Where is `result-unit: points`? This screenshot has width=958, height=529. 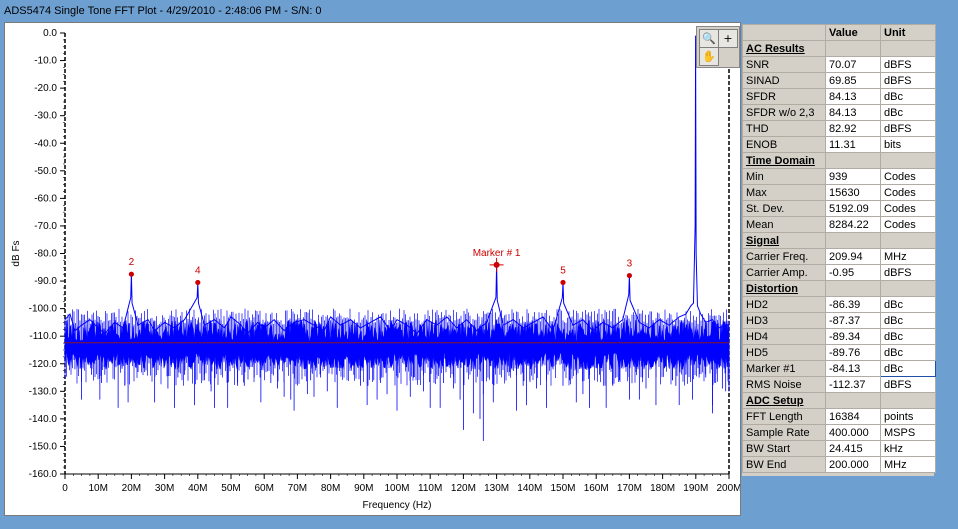
result-unit: points is located at coordinates (908, 416).